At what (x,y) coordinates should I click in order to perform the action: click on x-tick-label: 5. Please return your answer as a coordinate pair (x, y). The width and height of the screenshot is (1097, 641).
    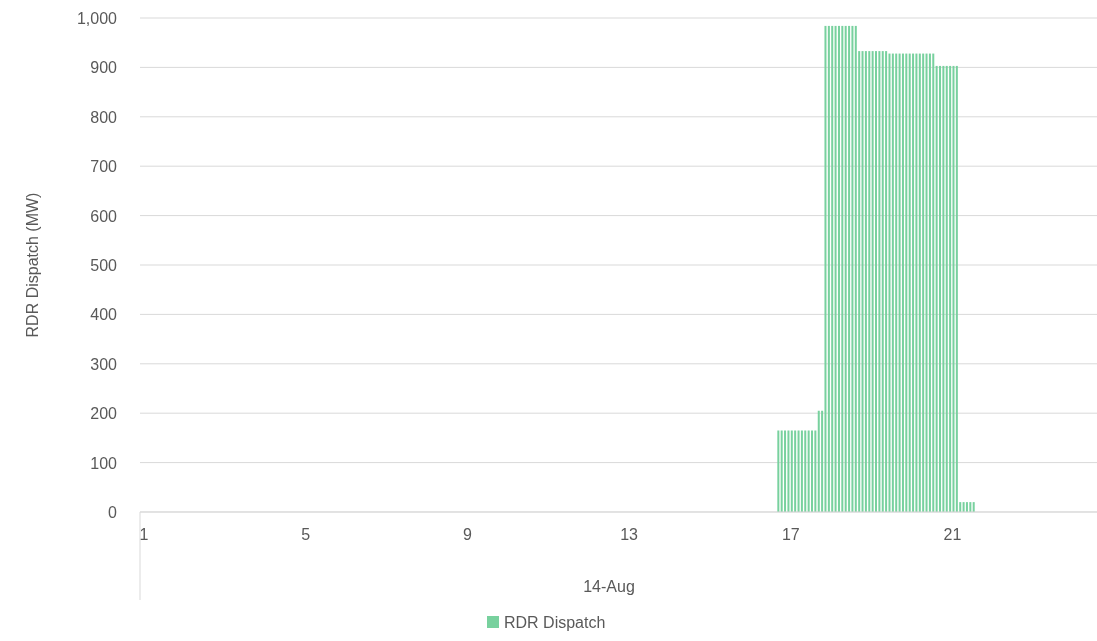
    Looking at the image, I should click on (306, 534).